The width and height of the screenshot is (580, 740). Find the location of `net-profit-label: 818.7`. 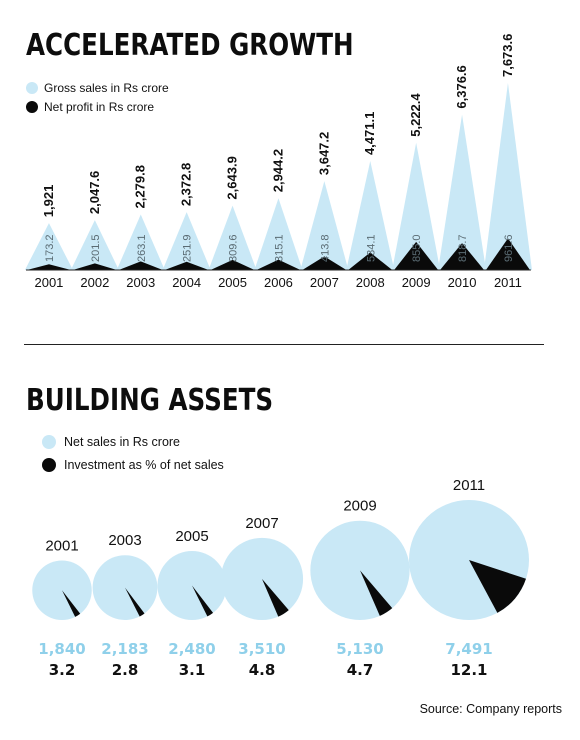

net-profit-label: 818.7 is located at coordinates (463, 248).